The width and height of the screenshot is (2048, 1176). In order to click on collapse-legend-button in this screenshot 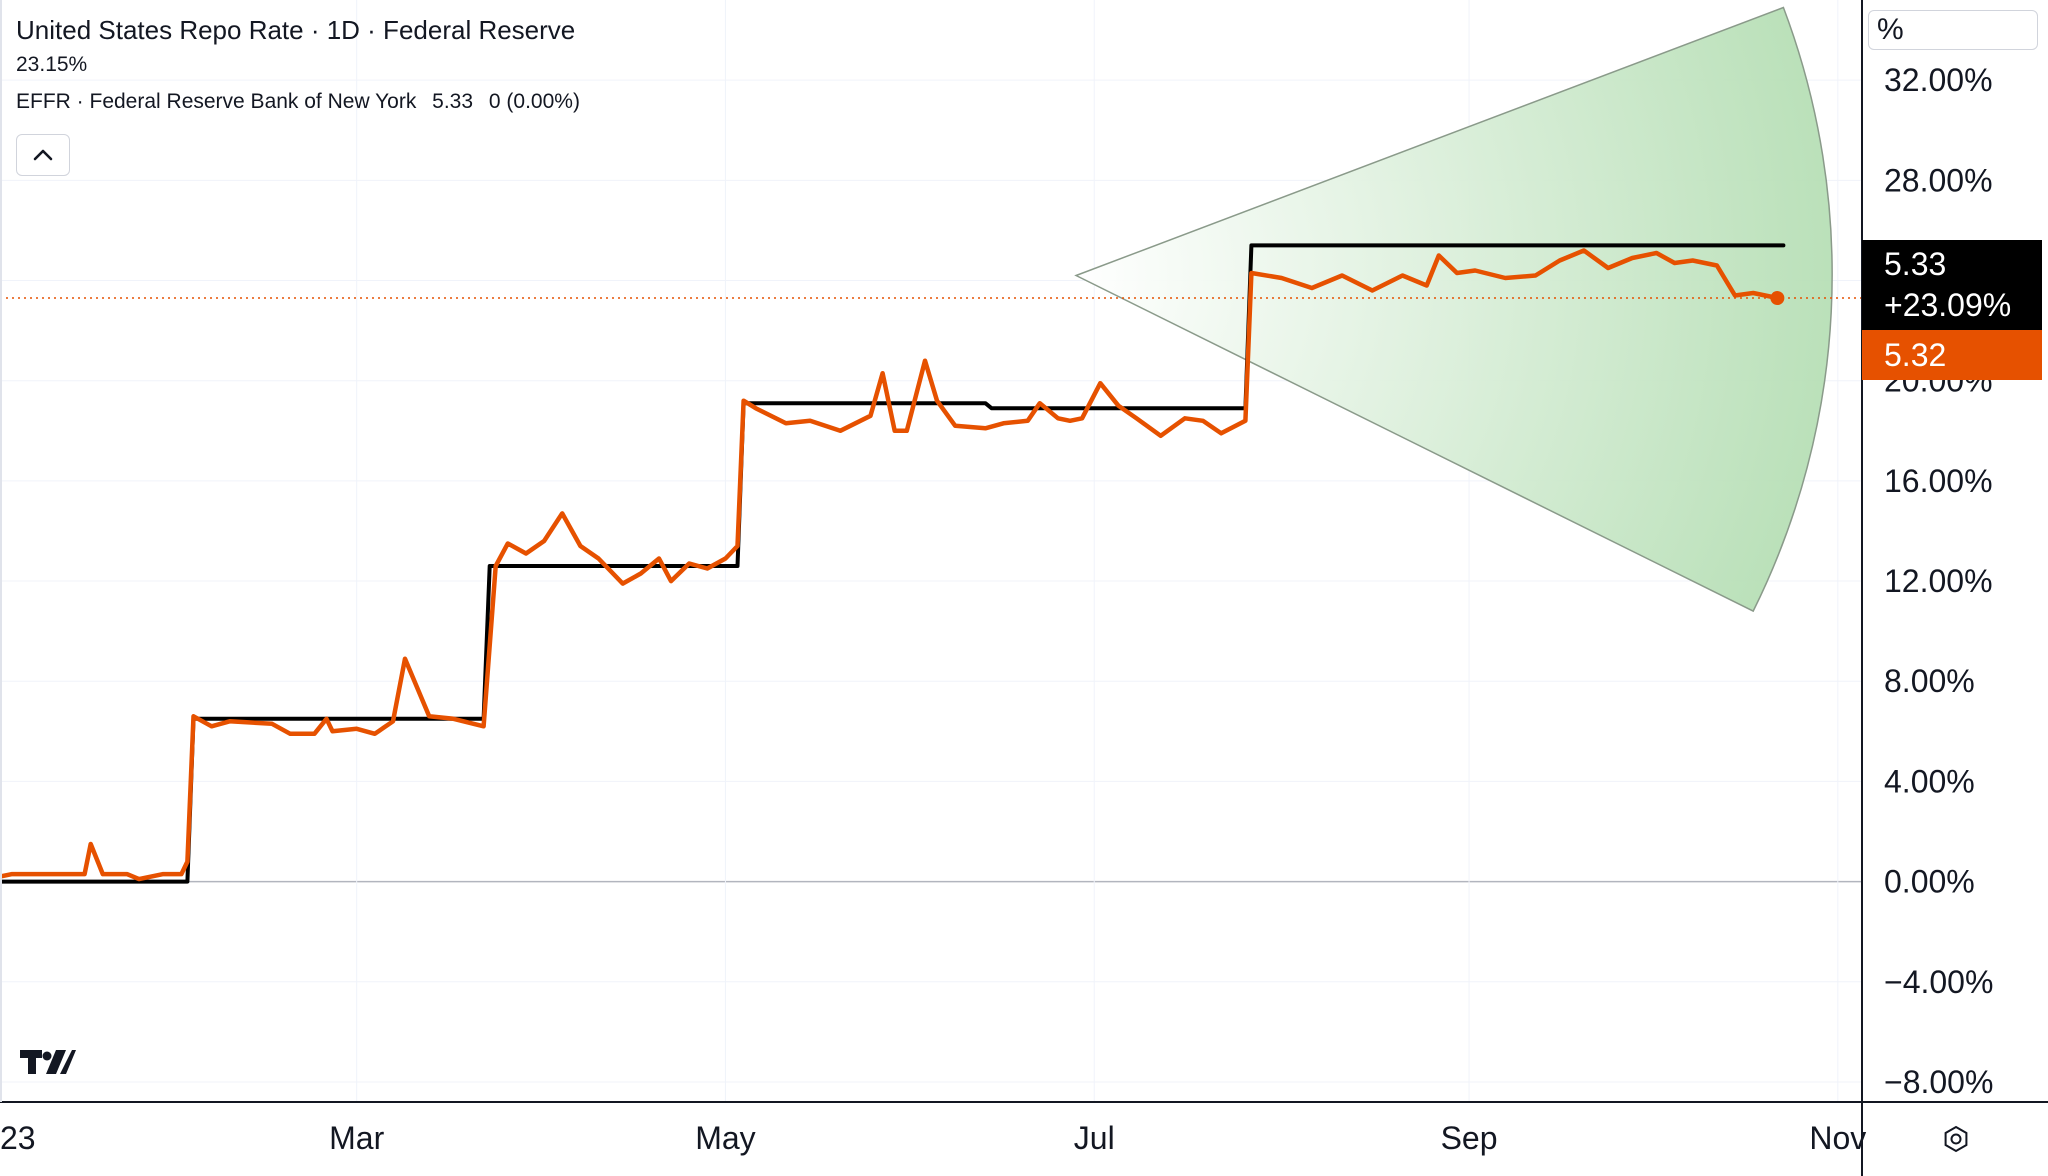, I will do `click(43, 155)`.